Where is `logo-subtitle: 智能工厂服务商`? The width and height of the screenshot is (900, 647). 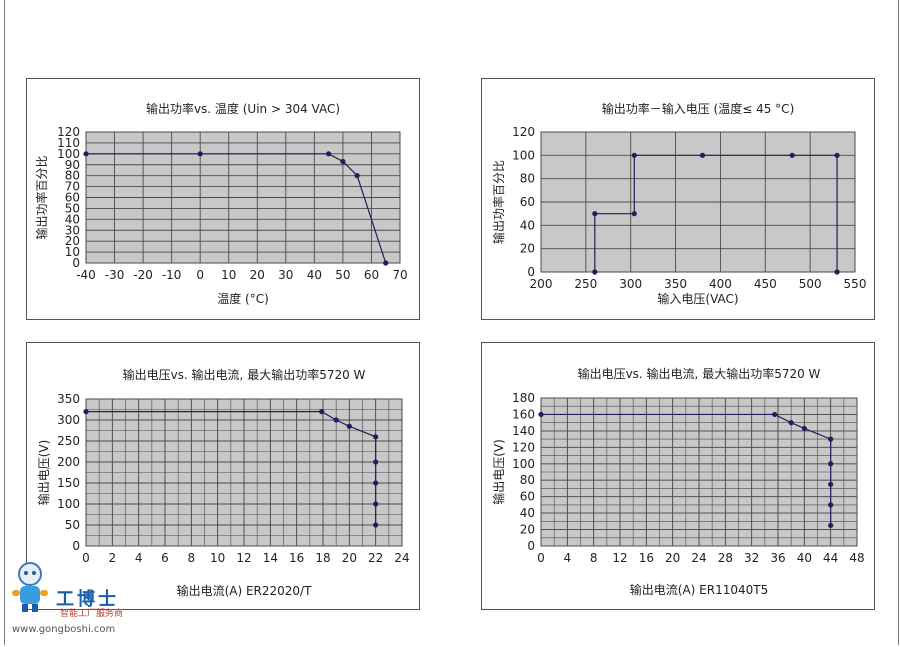
logo-subtitle: 智能工厂服务商 is located at coordinates (92, 614).